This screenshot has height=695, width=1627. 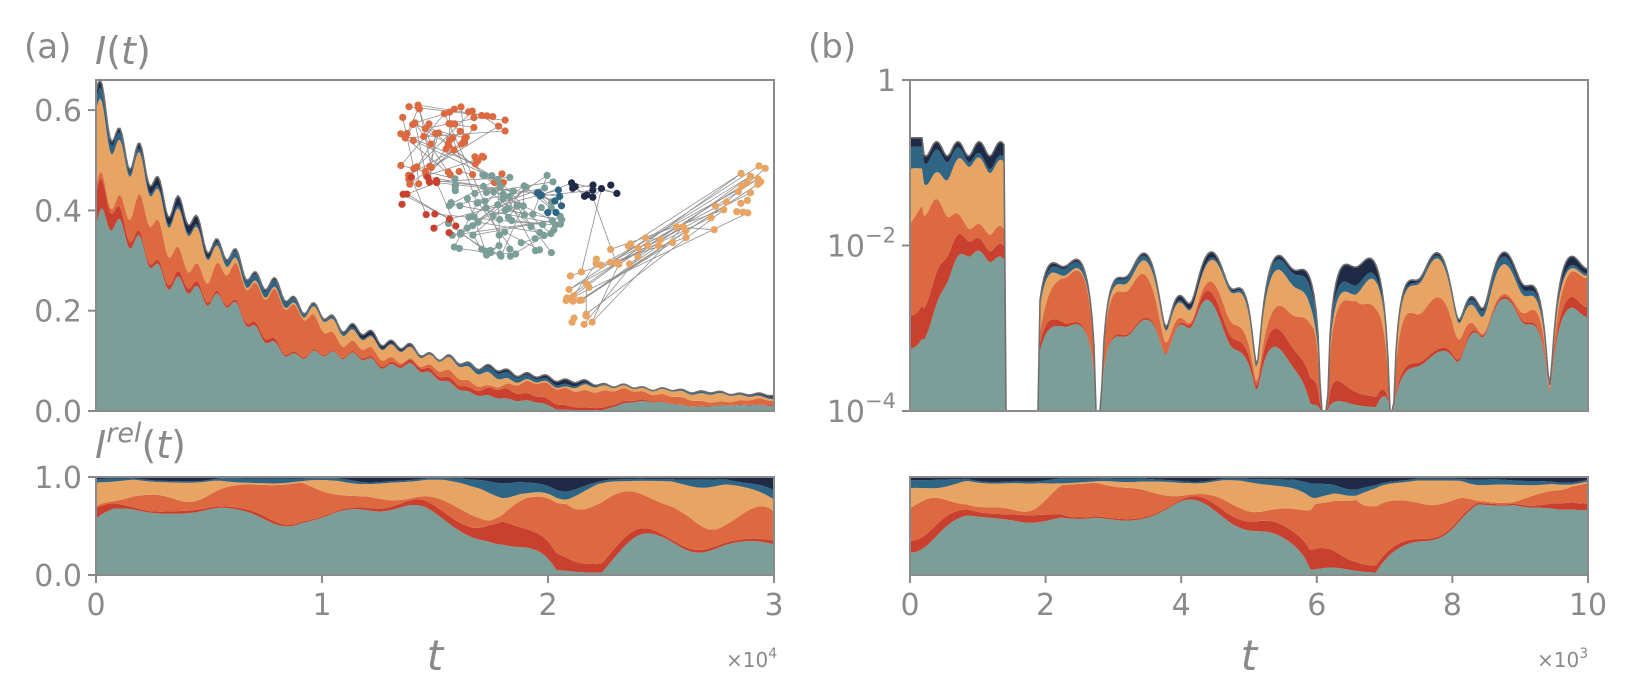 I want to click on b-bottom-area-orange, so click(x=1249, y=524).